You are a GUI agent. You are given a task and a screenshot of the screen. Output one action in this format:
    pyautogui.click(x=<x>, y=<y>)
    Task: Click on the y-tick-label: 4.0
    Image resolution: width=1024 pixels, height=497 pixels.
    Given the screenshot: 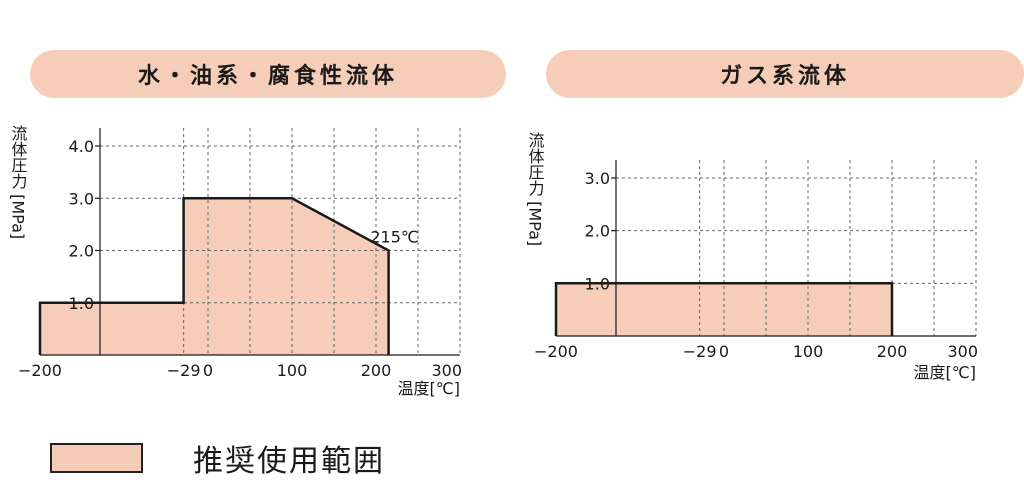 What is the action you would take?
    pyautogui.click(x=81, y=146)
    